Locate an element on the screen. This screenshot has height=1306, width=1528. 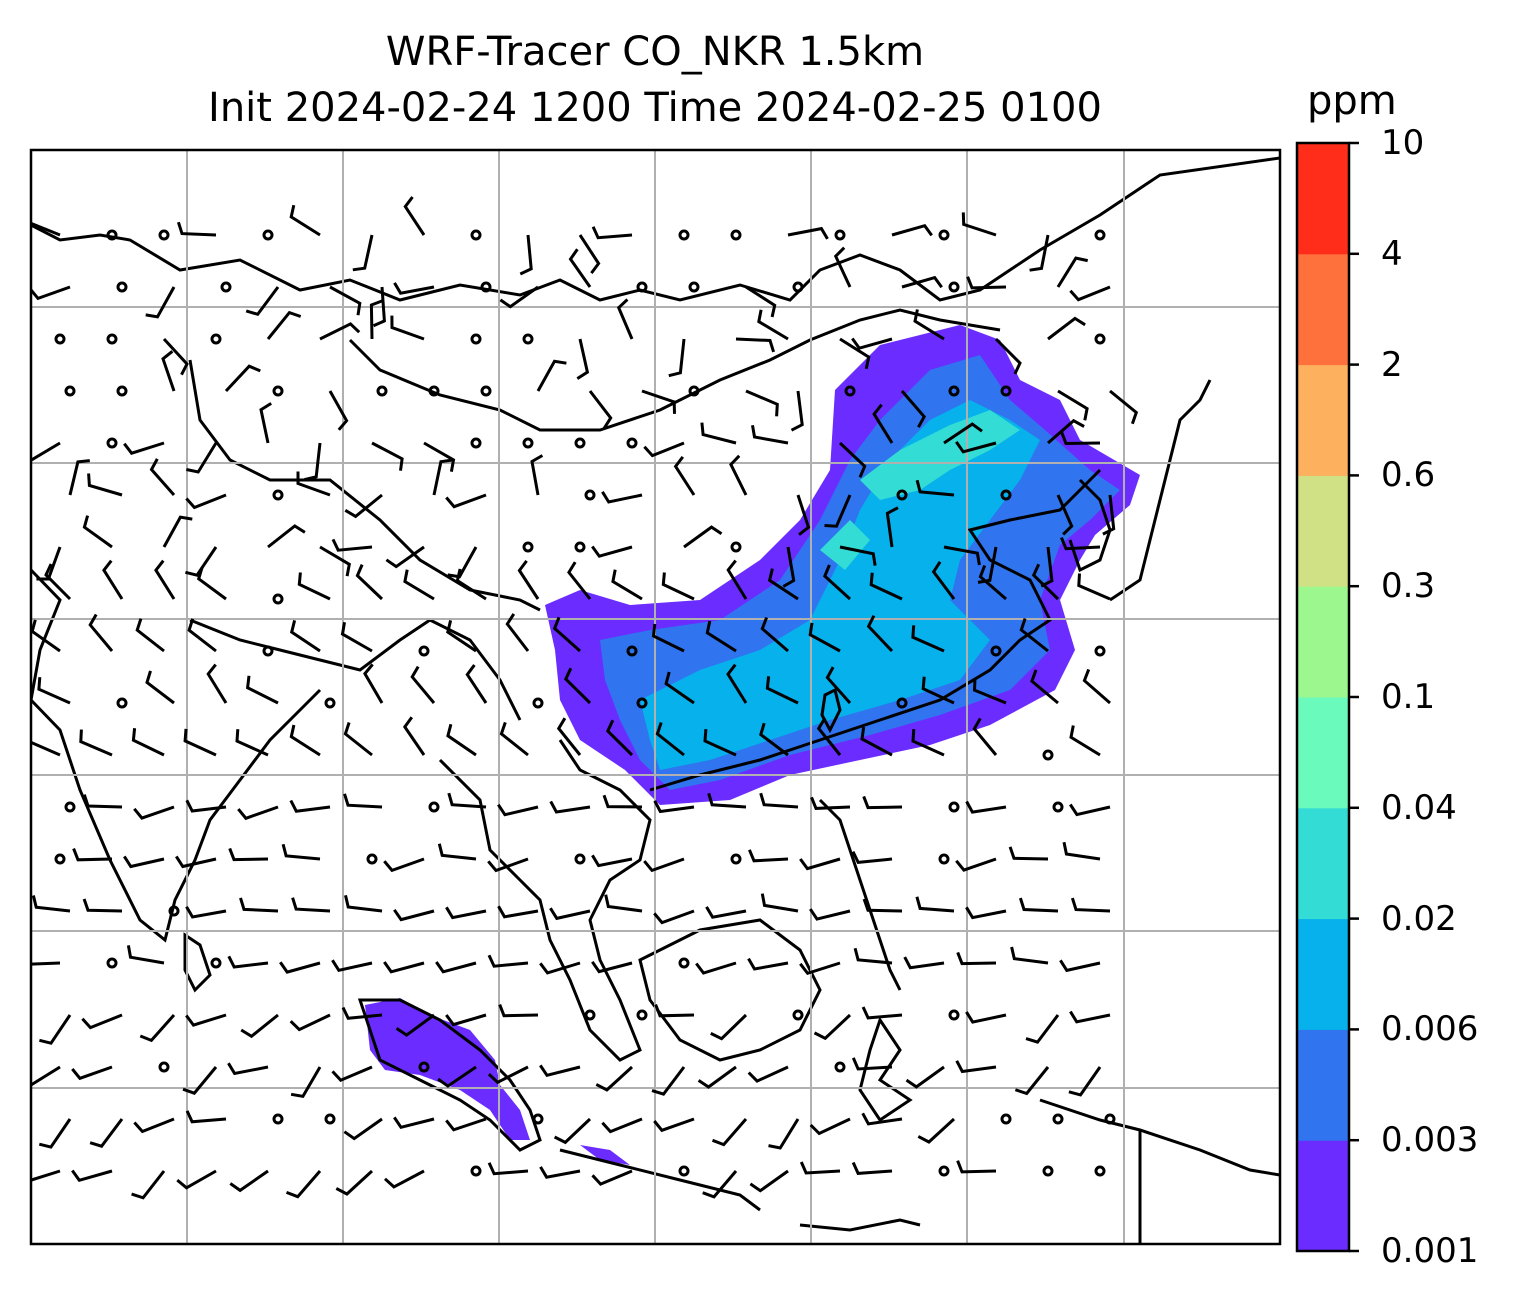
colorbar-tick-label: 0.04 is located at coordinates (1419, 807).